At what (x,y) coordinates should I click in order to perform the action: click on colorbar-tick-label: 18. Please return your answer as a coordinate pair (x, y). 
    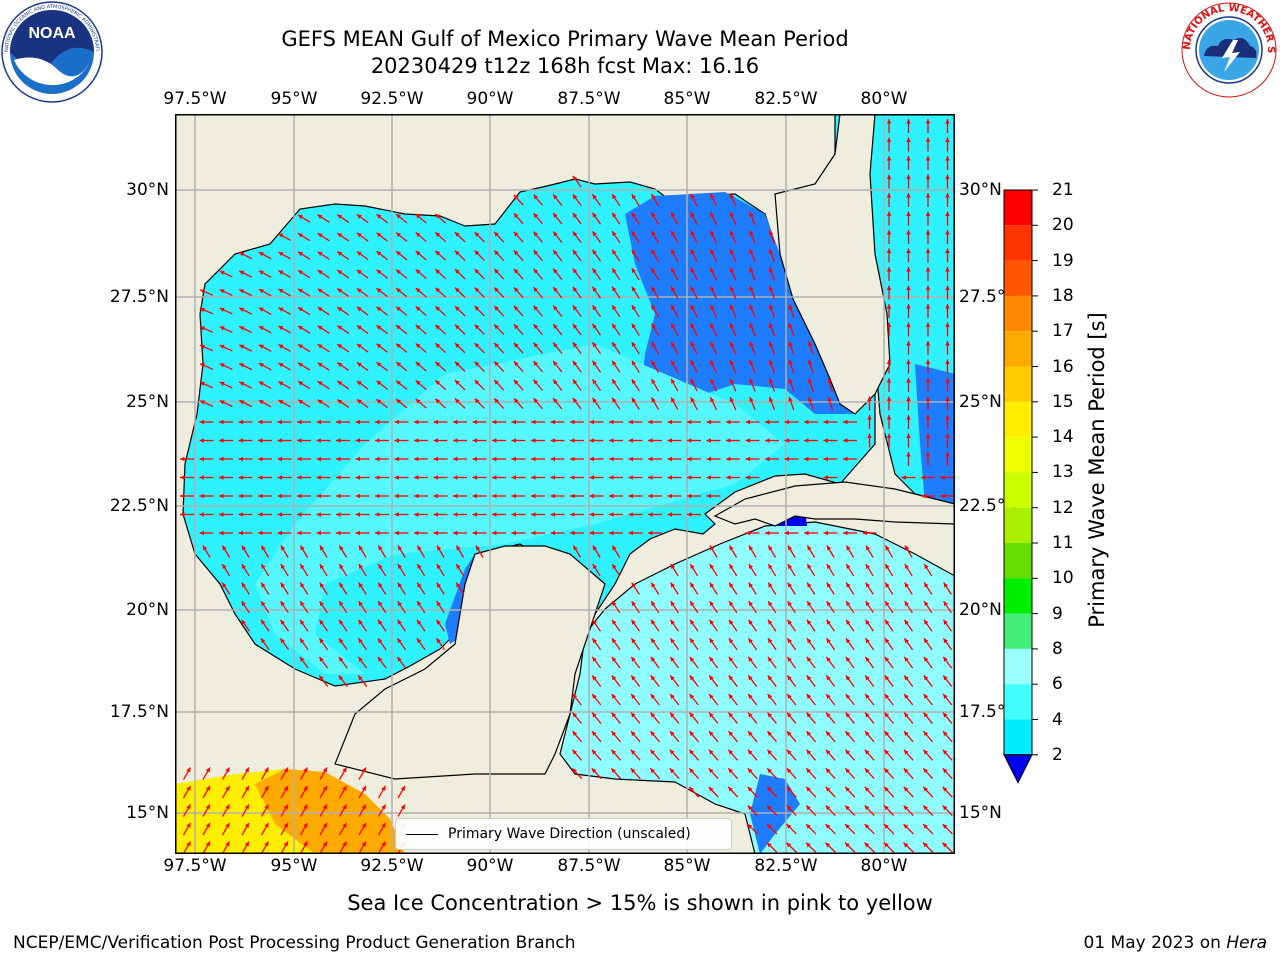
    Looking at the image, I should click on (1063, 295).